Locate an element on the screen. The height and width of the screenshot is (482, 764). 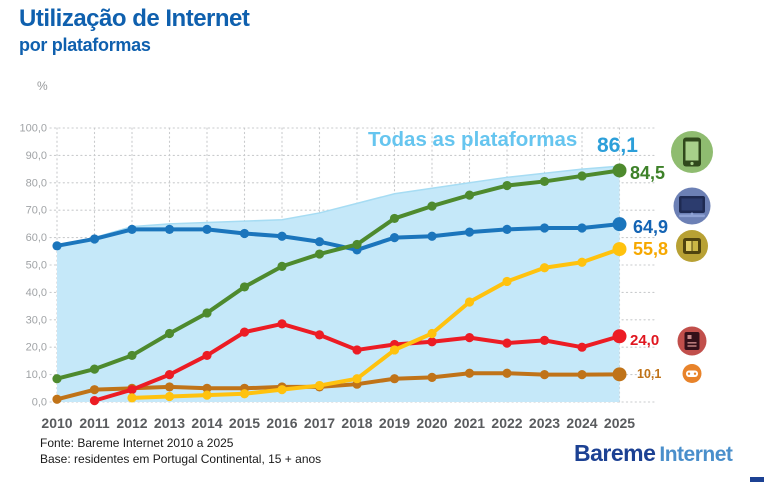
final-value-smartphone: 84,5 is located at coordinates (647, 173).